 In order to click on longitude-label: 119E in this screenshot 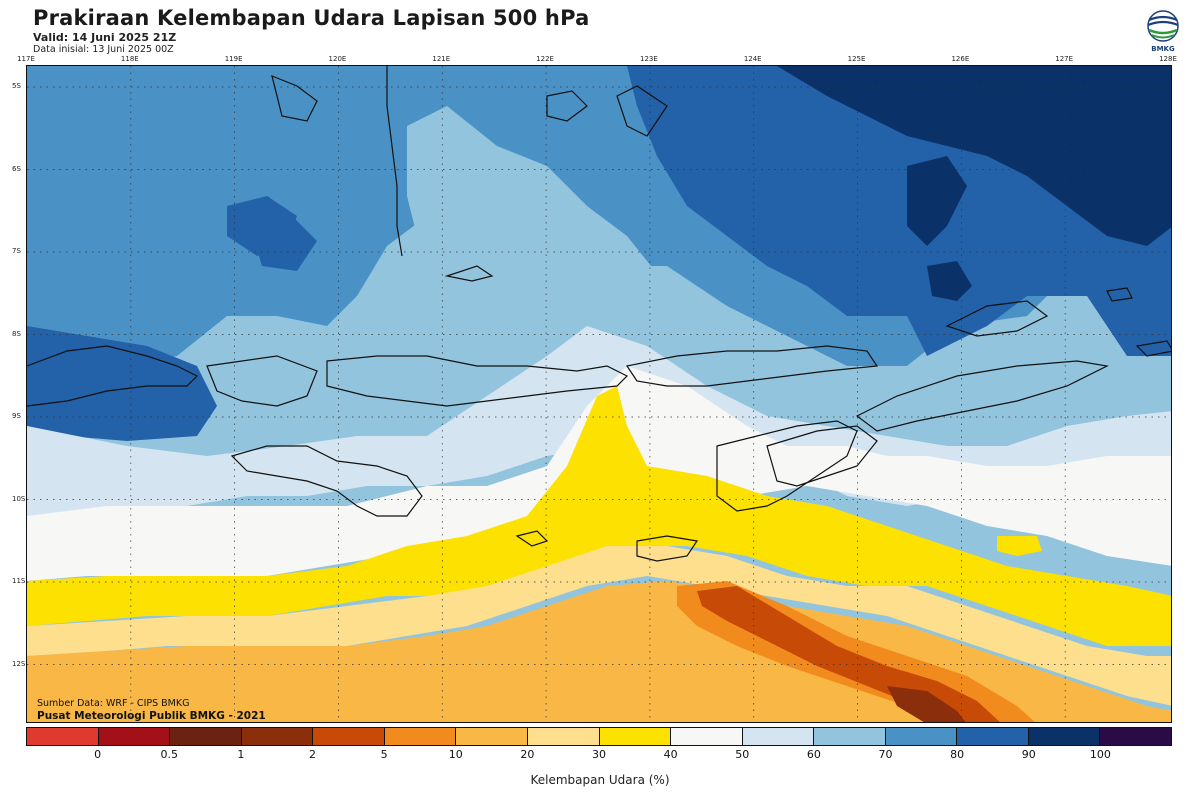, I will do `click(233, 59)`.